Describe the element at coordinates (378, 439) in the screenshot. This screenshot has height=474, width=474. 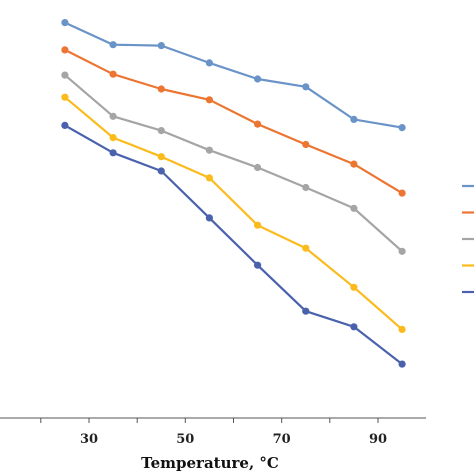
I see `x-tick-label: 90` at that location.